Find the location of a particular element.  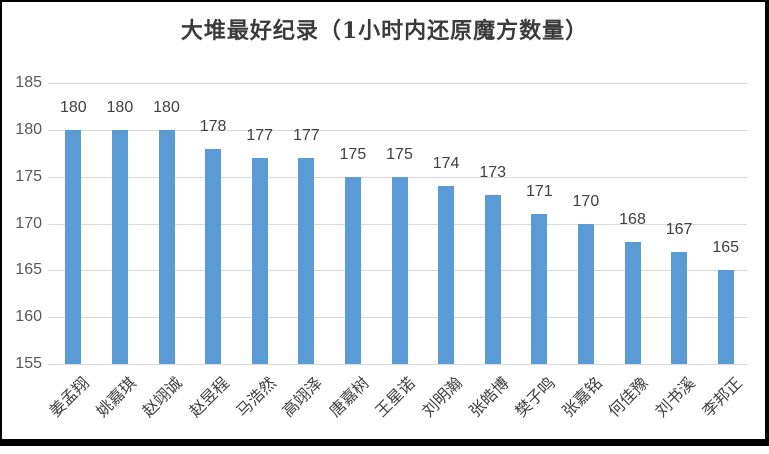

category-label: 高翊泽 is located at coordinates (302, 397).